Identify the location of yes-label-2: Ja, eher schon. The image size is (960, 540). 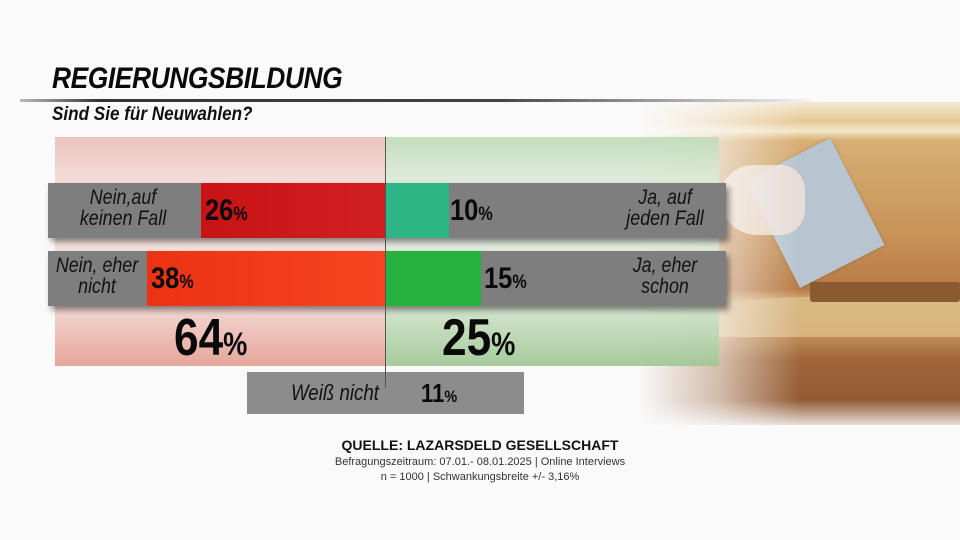
(665, 276).